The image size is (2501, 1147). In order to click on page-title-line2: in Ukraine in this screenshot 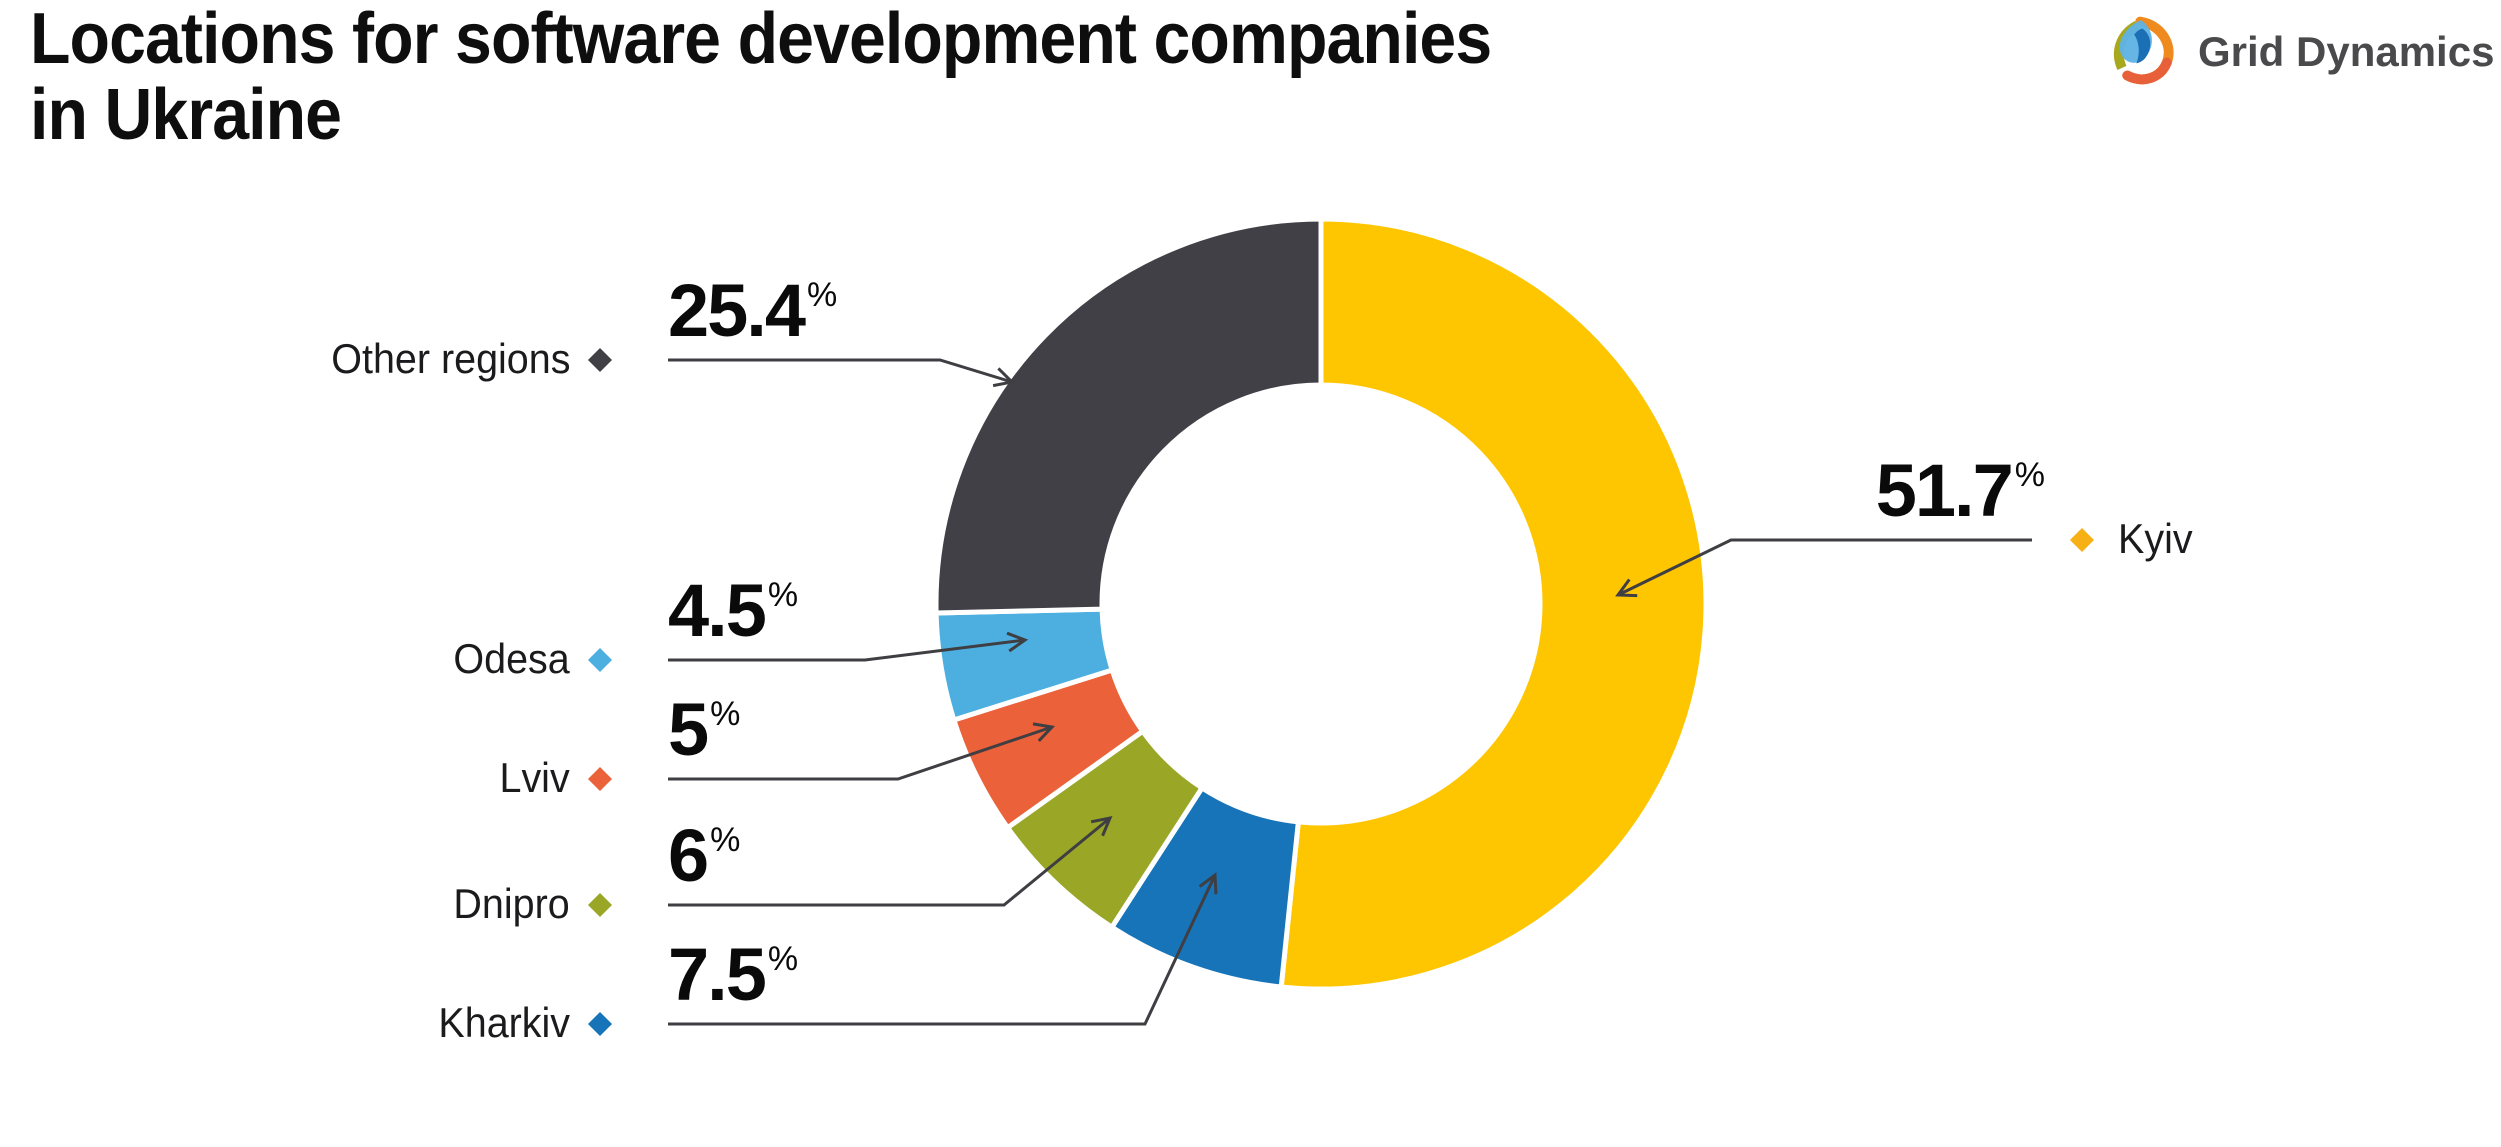, I will do `click(186, 114)`.